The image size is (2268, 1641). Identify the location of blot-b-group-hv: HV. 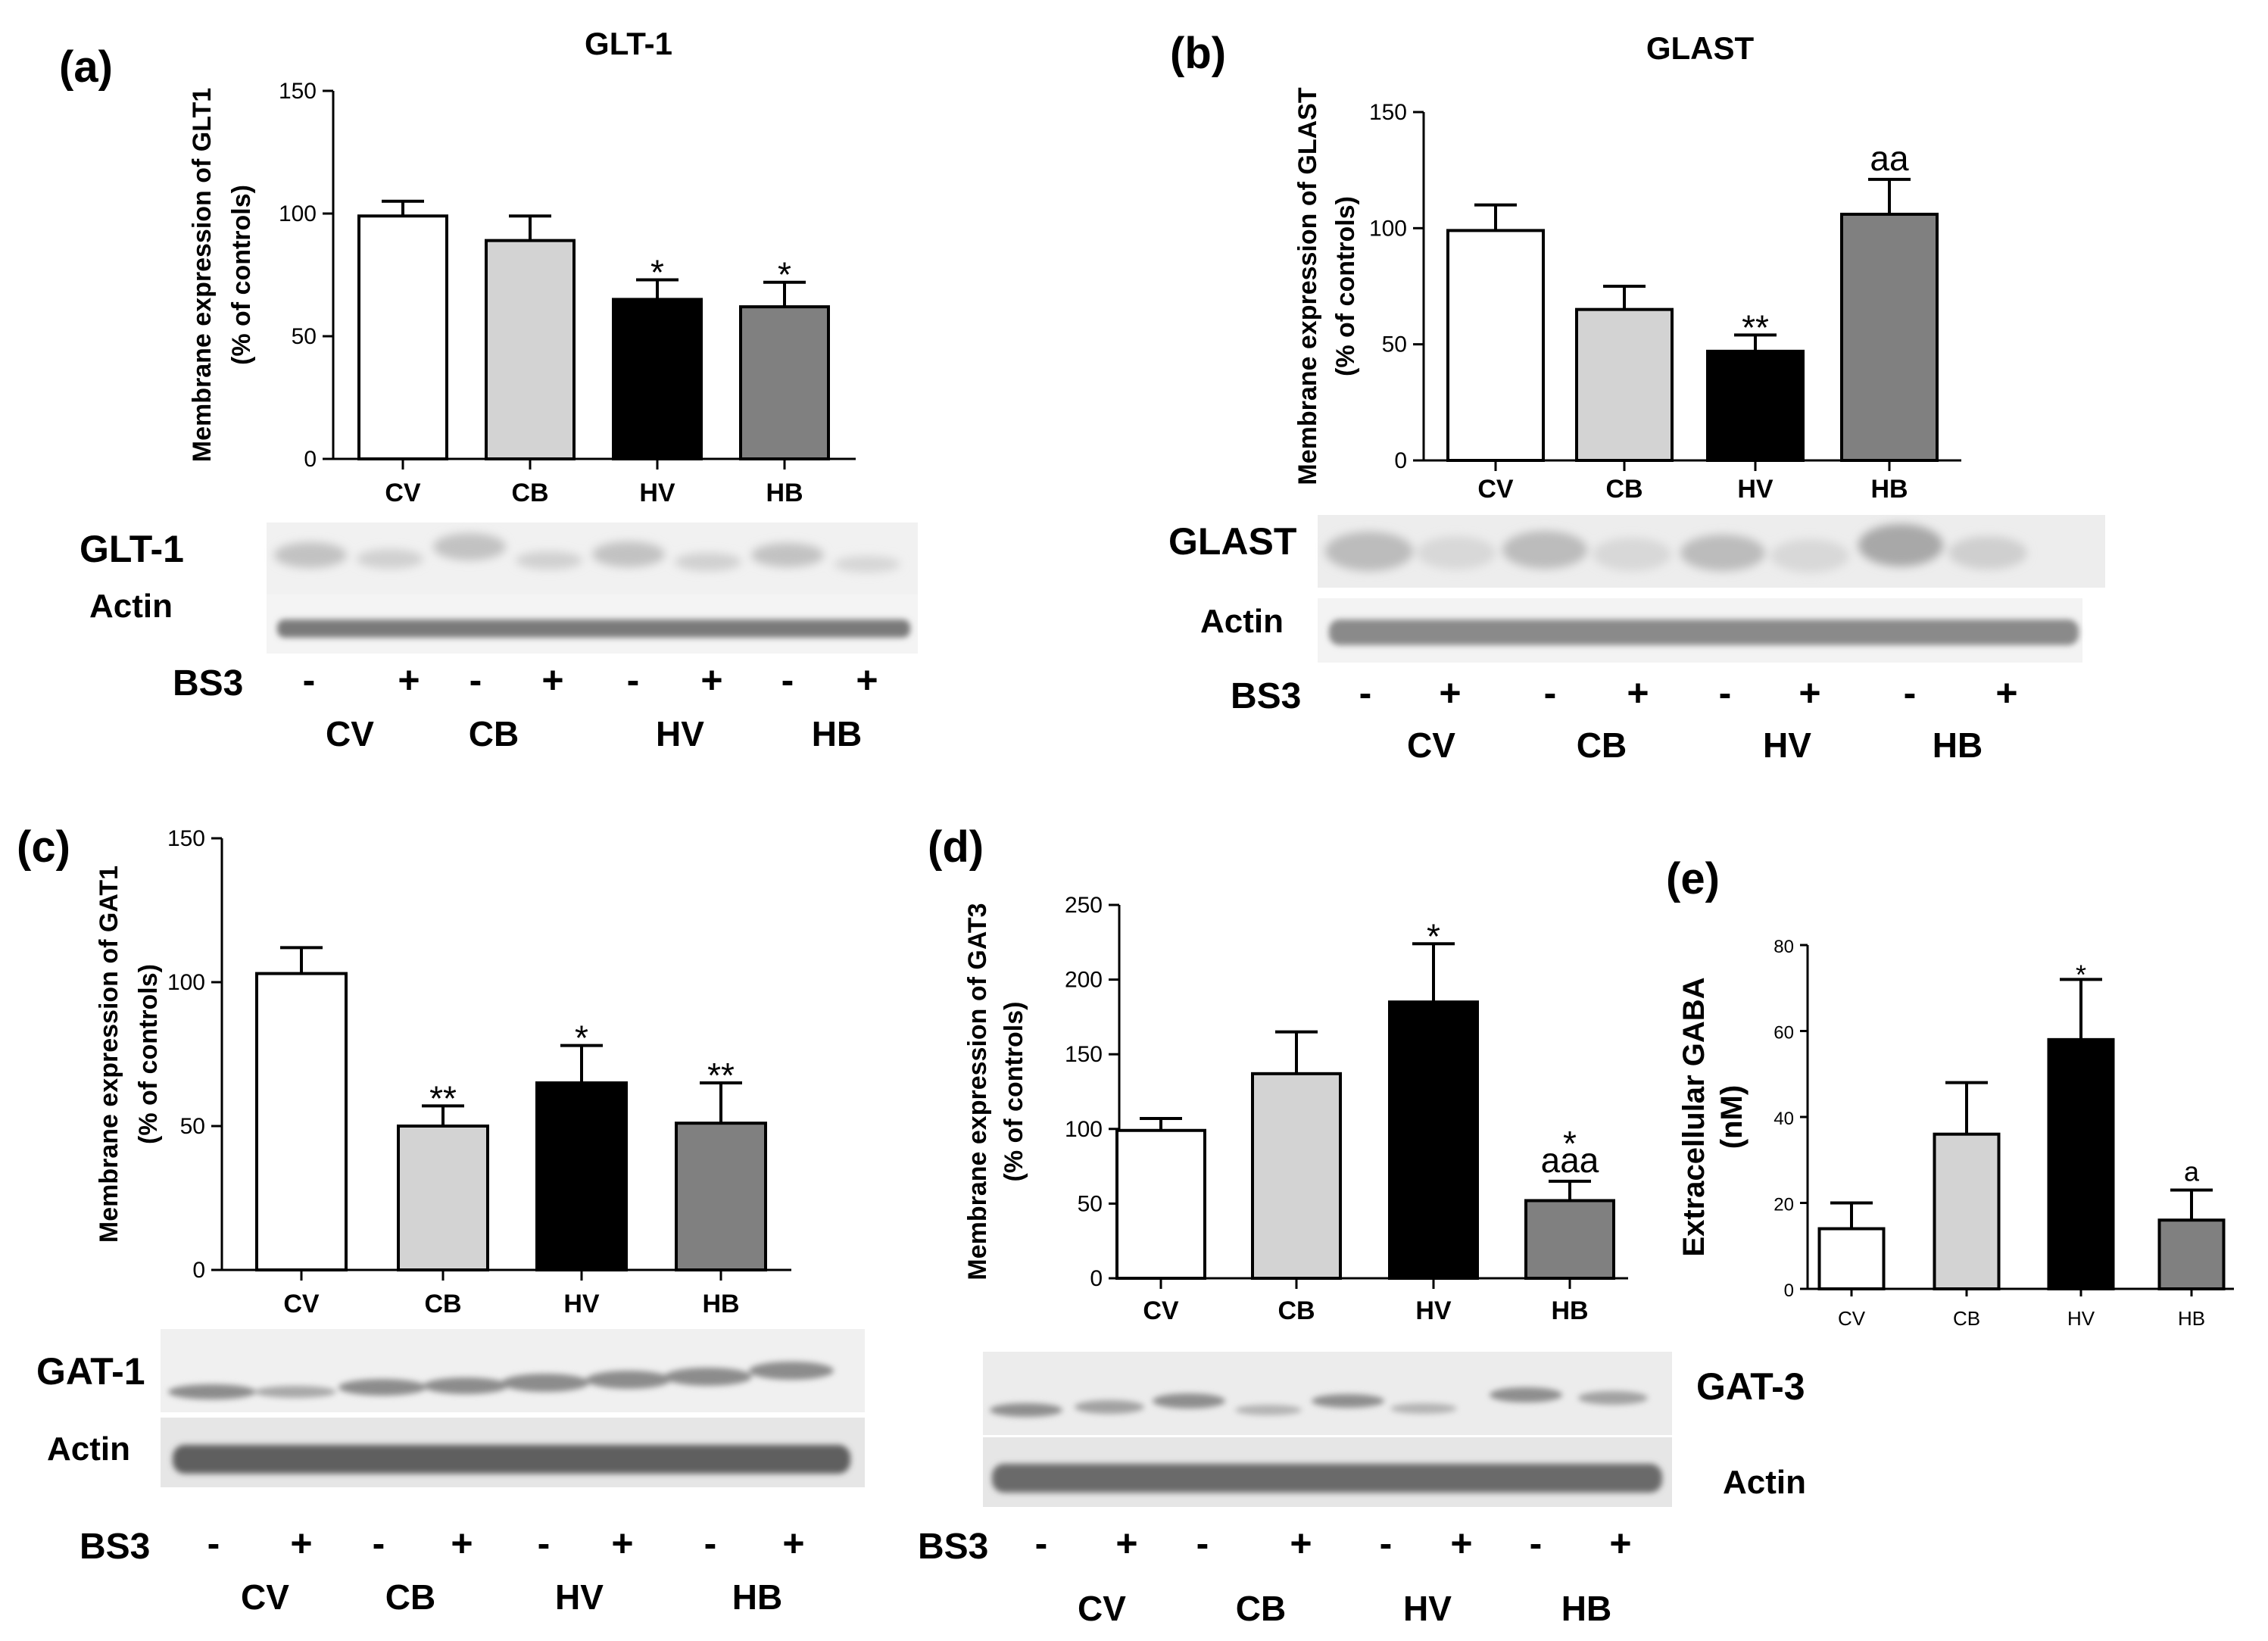
(1787, 745).